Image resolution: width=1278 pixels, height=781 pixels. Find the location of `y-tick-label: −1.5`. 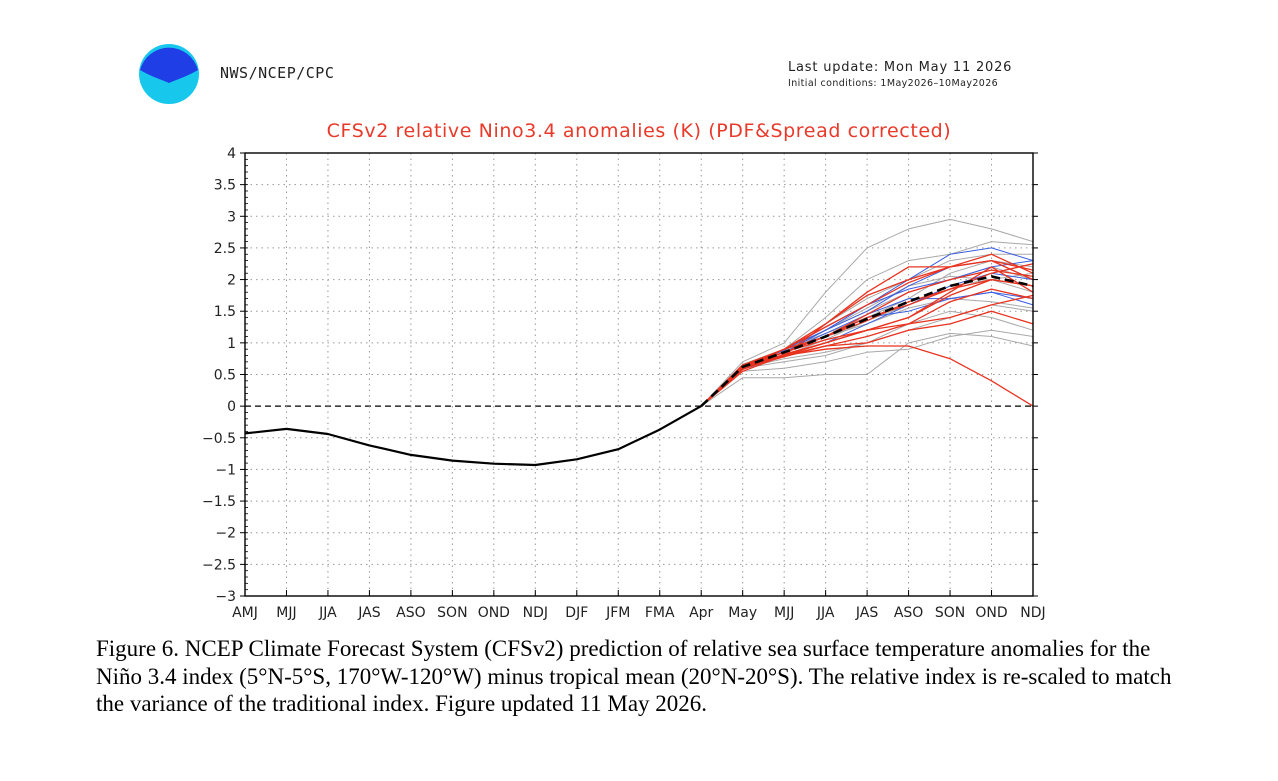

y-tick-label: −1.5 is located at coordinates (219, 502).